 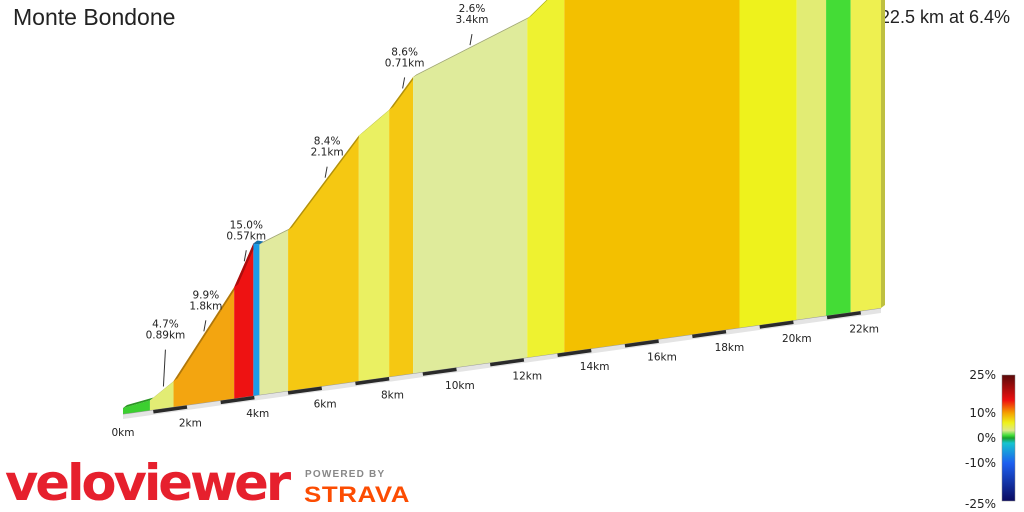 I want to click on annotation-length: 0.57km, so click(x=246, y=236).